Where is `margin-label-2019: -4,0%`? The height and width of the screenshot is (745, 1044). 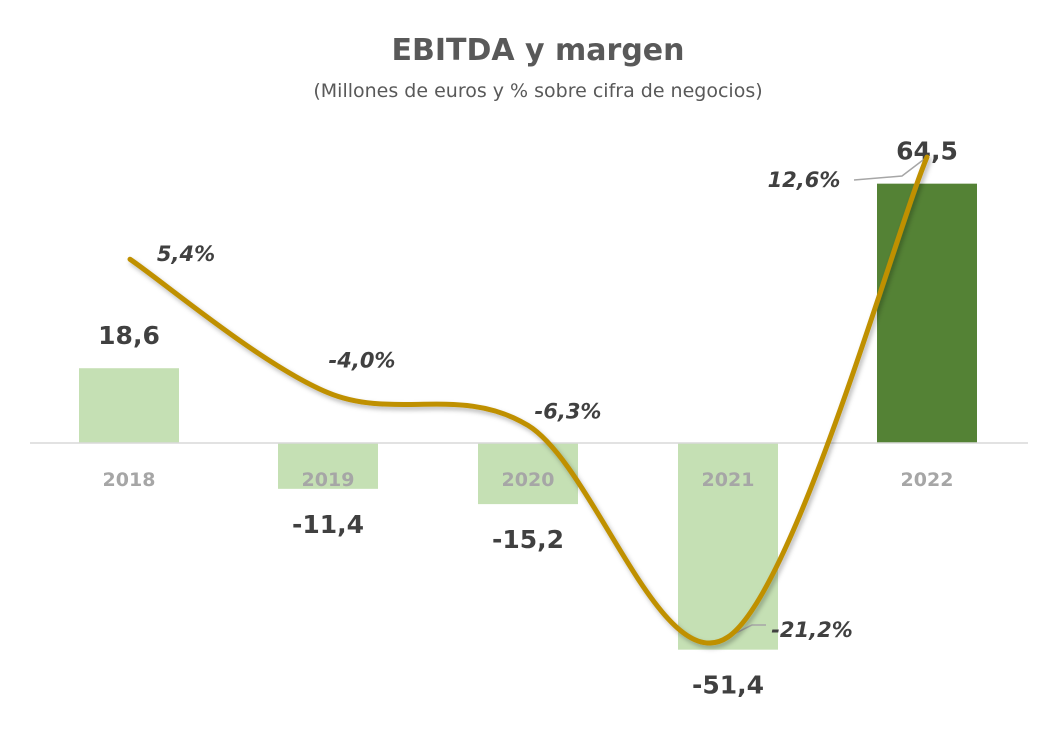
margin-label-2019: -4,0% is located at coordinates (362, 361).